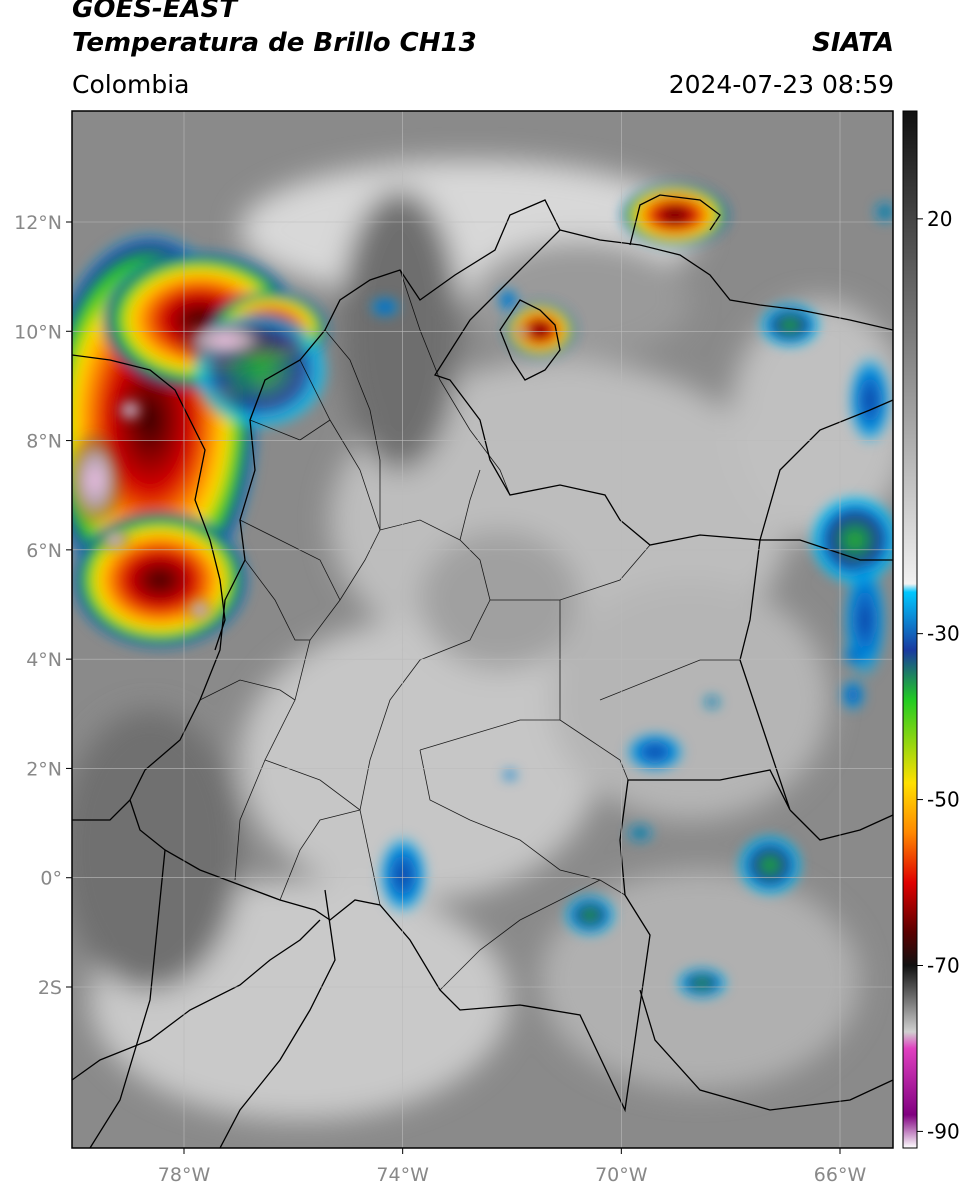 This screenshot has height=1190, width=966. Describe the element at coordinates (781, 84) in the screenshot. I see `timestamp: 2024-07-23 08:59` at that location.